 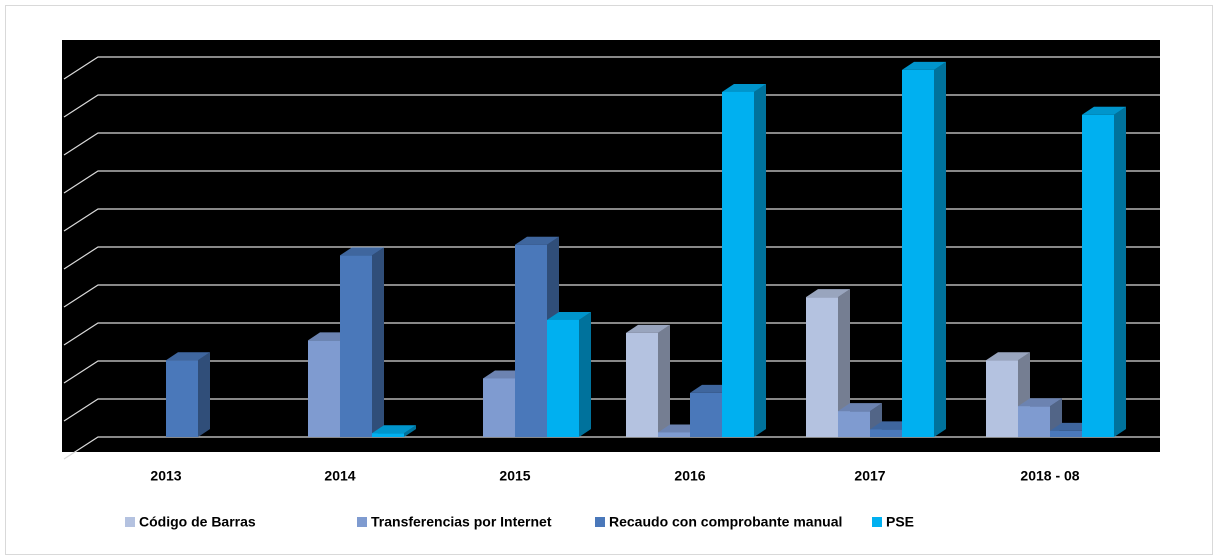 I want to click on x-tick-label: 2018 - 08, so click(x=1049, y=476).